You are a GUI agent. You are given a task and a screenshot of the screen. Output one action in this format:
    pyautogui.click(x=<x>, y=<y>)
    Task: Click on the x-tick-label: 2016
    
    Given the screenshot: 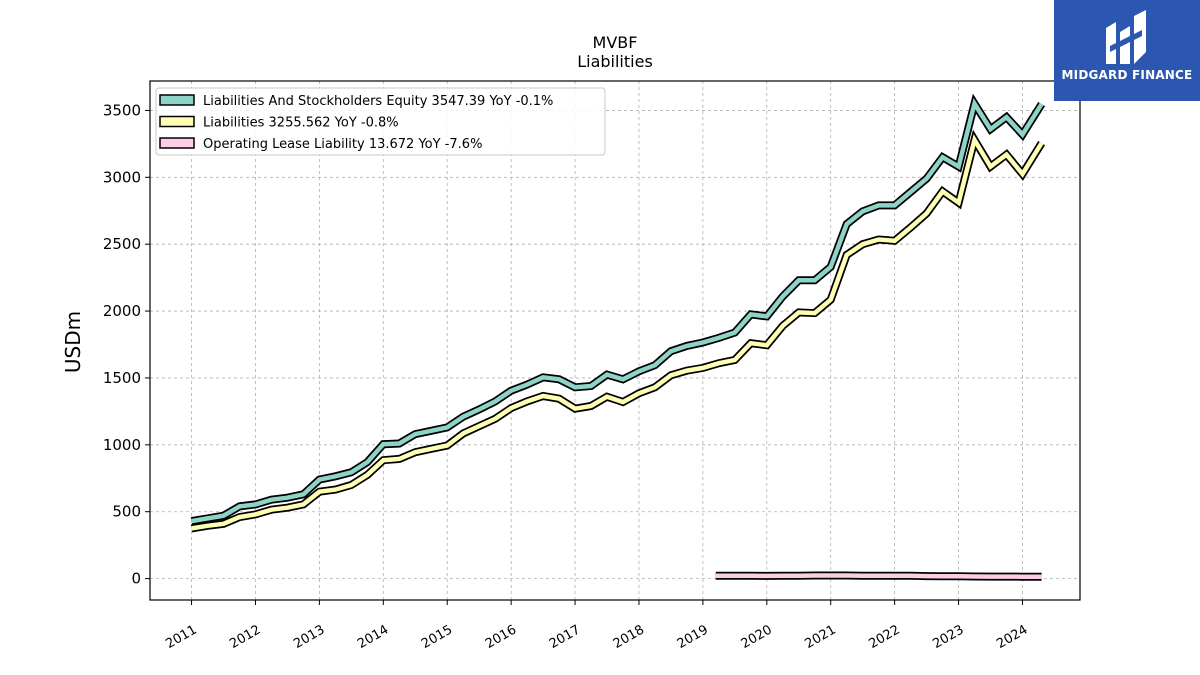 What is the action you would take?
    pyautogui.click(x=501, y=637)
    